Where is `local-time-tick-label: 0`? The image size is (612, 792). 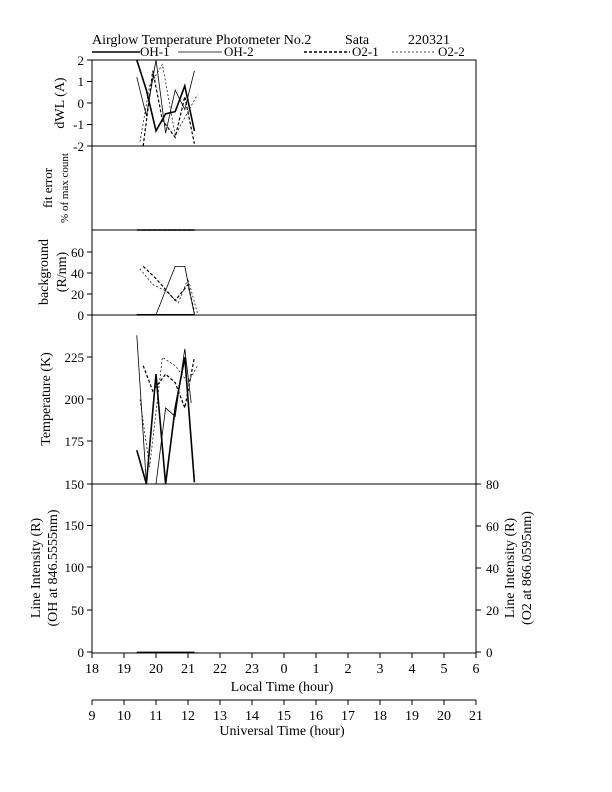 local-time-tick-label: 0 is located at coordinates (284, 669).